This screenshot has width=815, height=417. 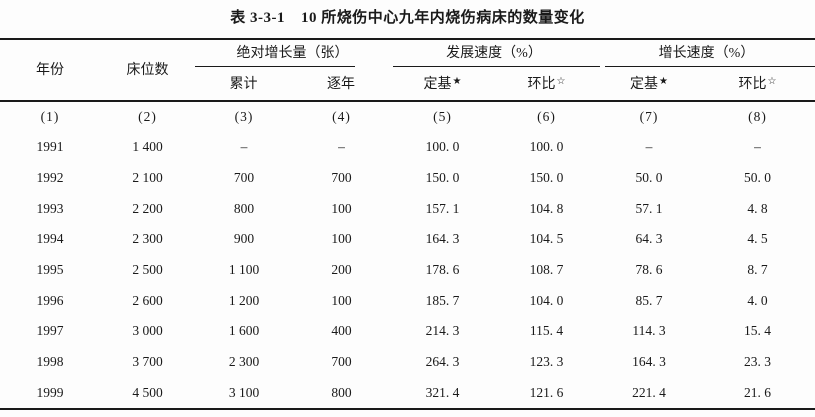 What do you see at coordinates (407, 39) in the screenshot?
I see `top-rule` at bounding box center [407, 39].